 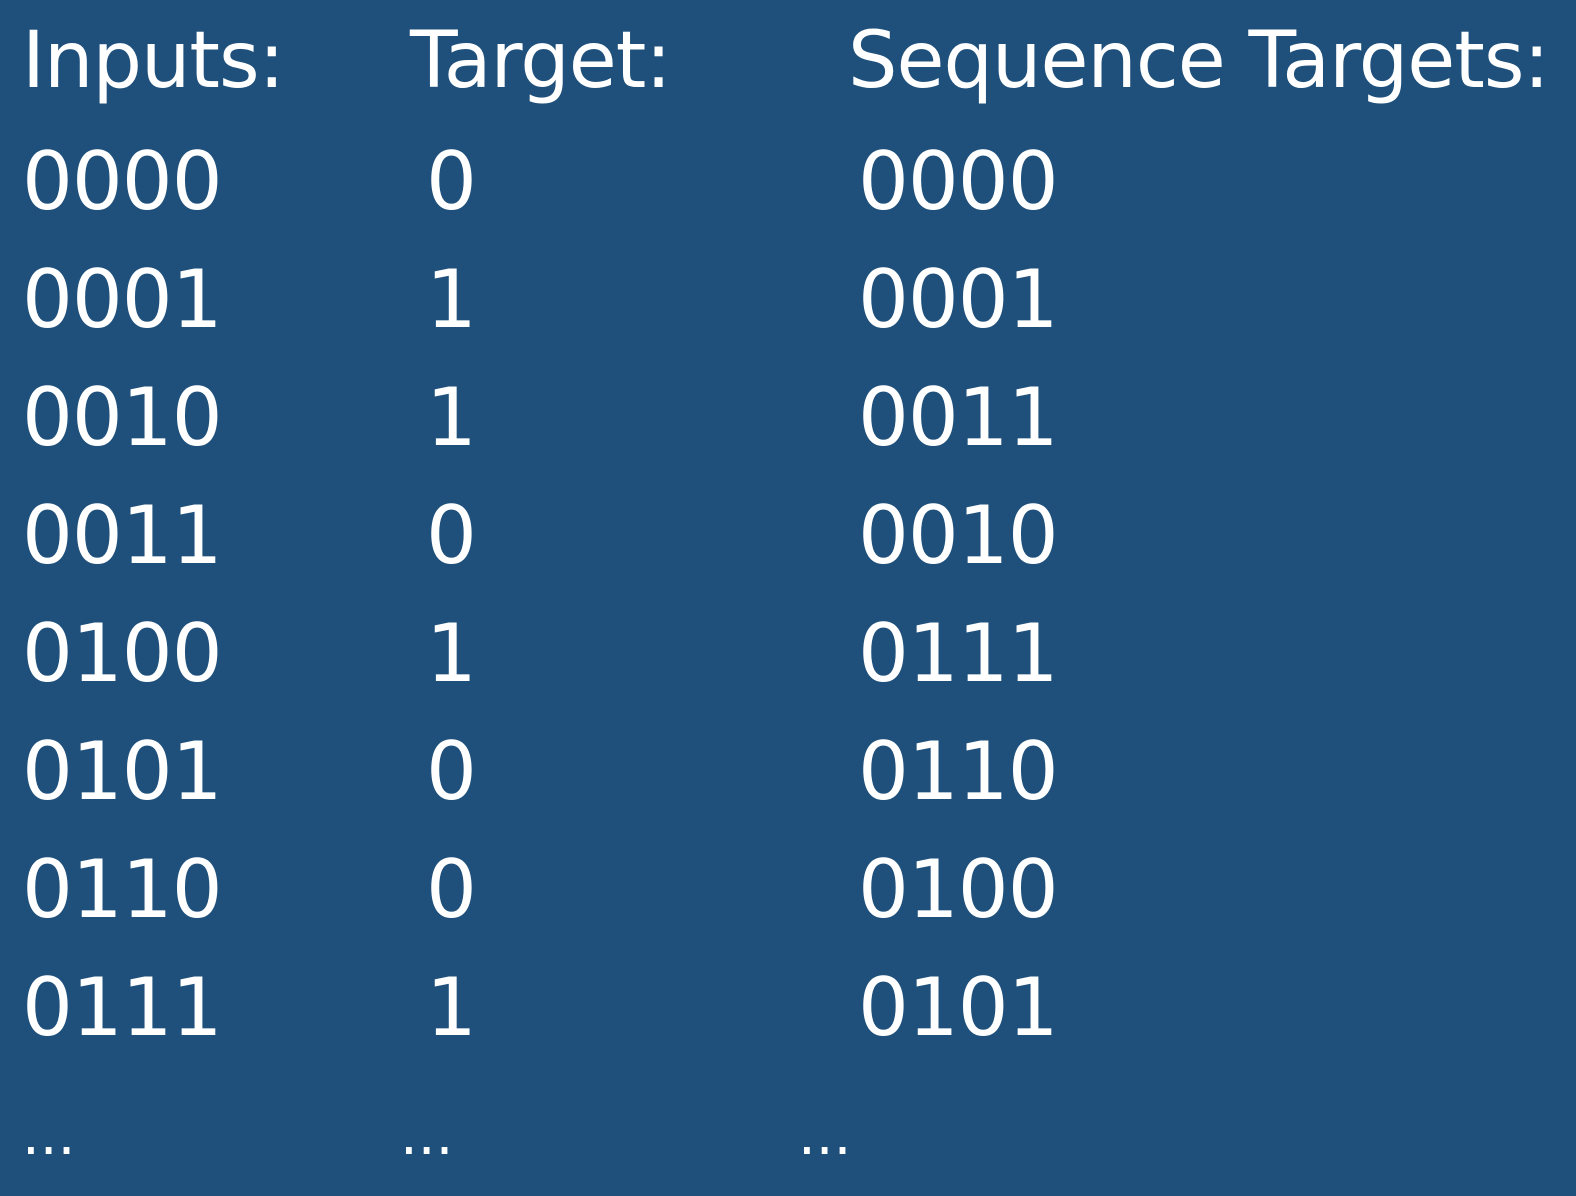 What do you see at coordinates (122, 889) in the screenshot?
I see `input-cell: 0110` at bounding box center [122, 889].